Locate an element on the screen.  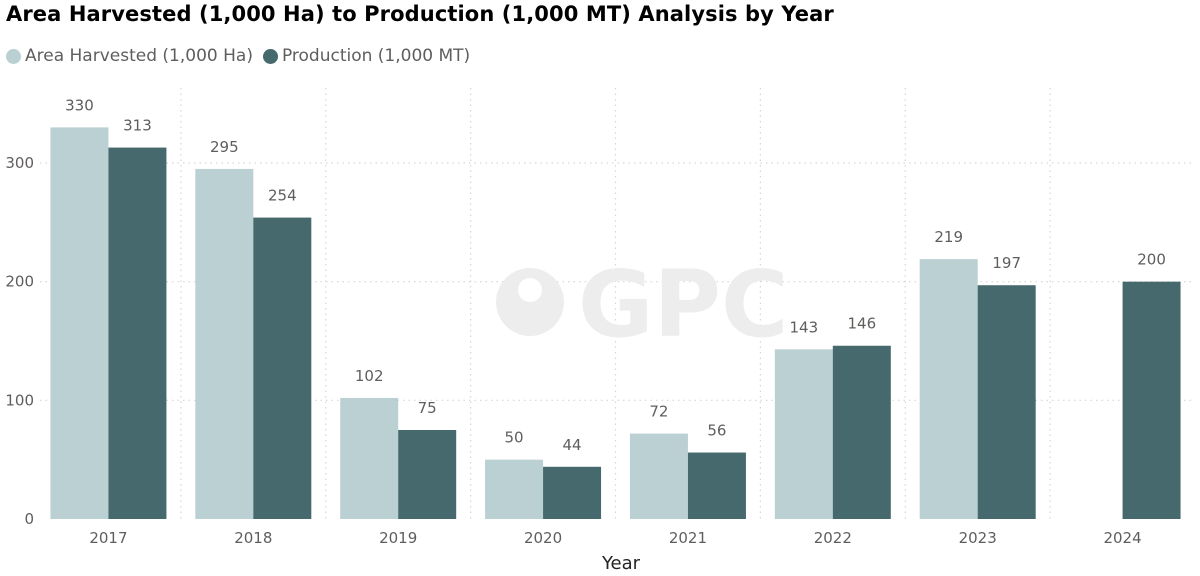
bar-area-harvested-2019 is located at coordinates (369, 458).